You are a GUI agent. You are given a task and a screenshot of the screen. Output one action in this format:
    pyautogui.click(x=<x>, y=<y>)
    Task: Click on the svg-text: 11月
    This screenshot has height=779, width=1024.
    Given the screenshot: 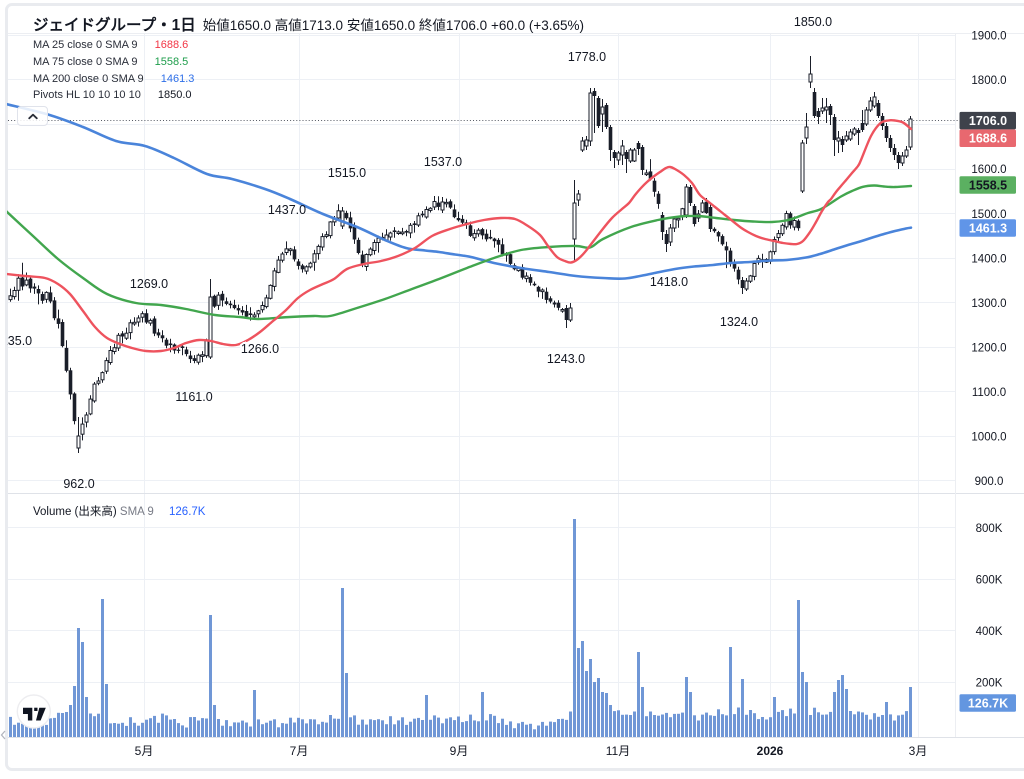 What is the action you would take?
    pyautogui.click(x=618, y=751)
    